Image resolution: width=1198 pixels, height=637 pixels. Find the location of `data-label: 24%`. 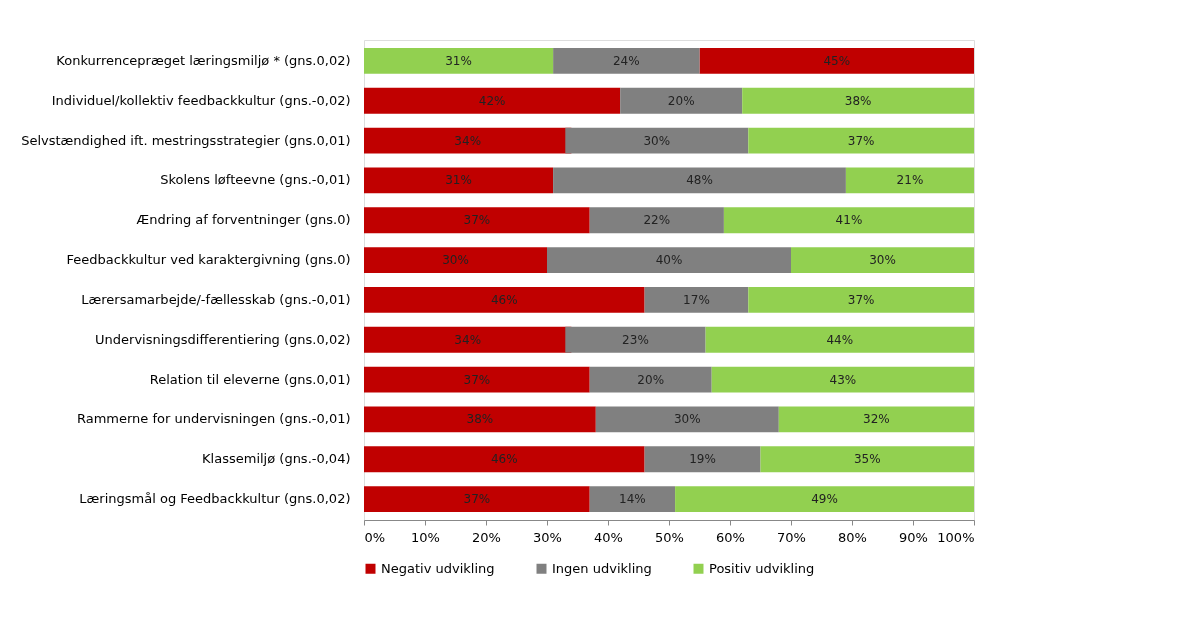

data-label: 24% is located at coordinates (626, 60).